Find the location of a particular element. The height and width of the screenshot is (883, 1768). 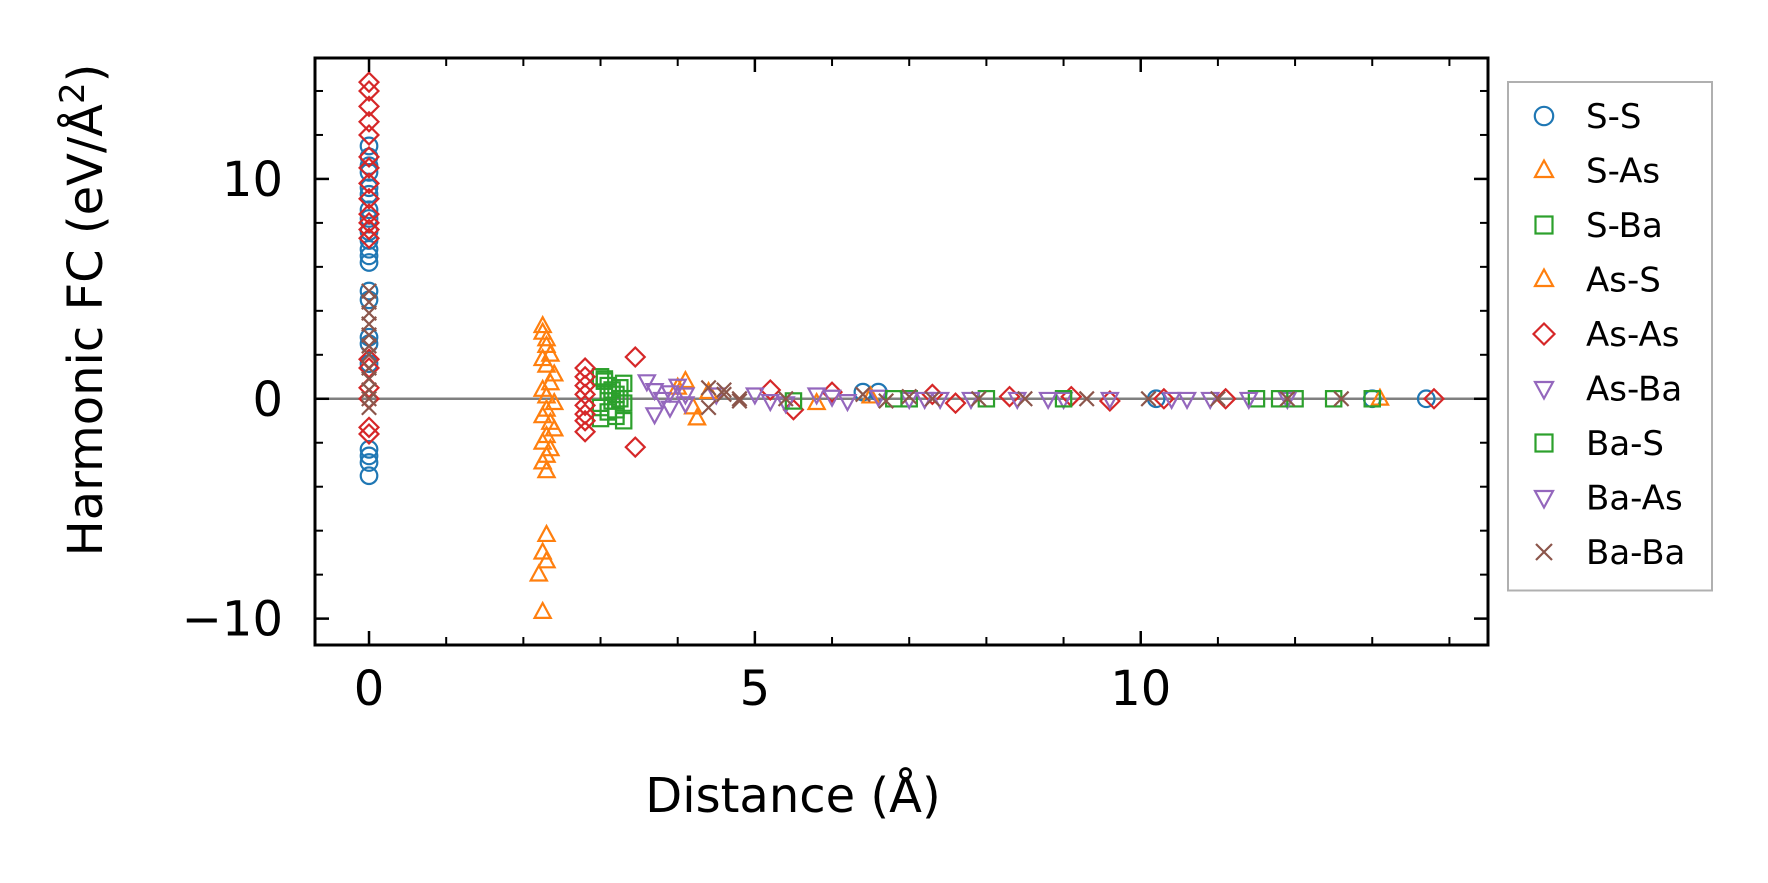

series-Ba-Ba is located at coordinates (855, 349).